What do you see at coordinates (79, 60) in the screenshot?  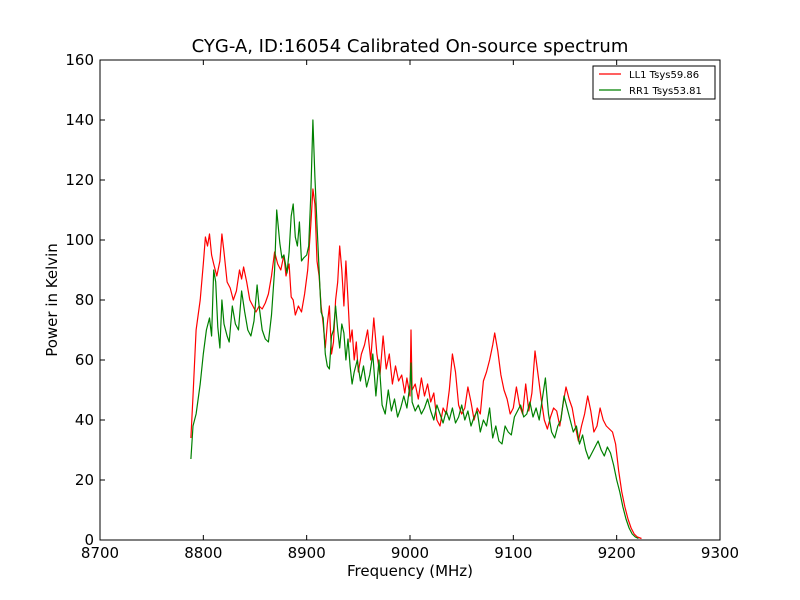 I see `y-tick-label: 160` at bounding box center [79, 60].